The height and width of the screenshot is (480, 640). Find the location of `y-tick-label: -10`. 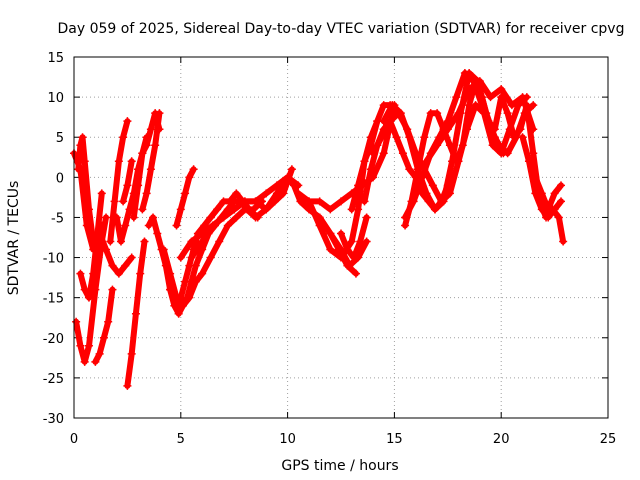

y-tick-label: -10 is located at coordinates (53, 259).